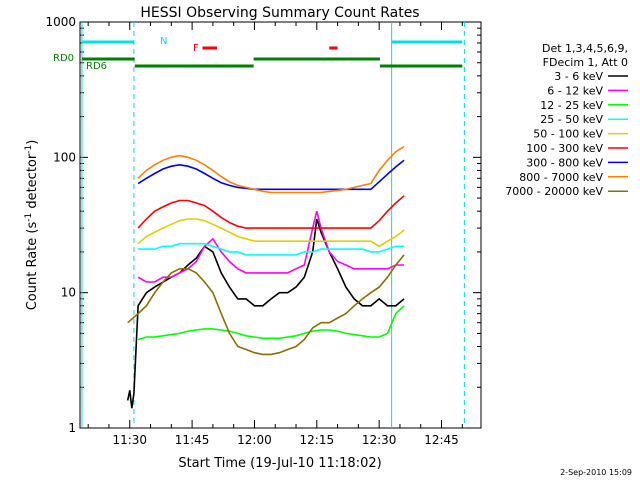 This screenshot has height=480, width=640. I want to click on y-axis-label: Count Rate (s-1 detector-1), so click(32, 225).